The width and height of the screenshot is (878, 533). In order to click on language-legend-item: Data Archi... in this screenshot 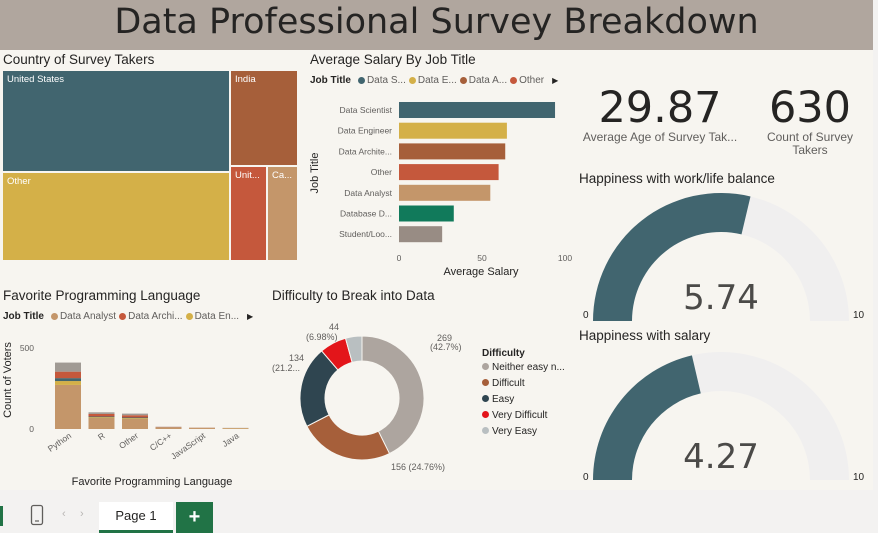, I will do `click(155, 316)`.